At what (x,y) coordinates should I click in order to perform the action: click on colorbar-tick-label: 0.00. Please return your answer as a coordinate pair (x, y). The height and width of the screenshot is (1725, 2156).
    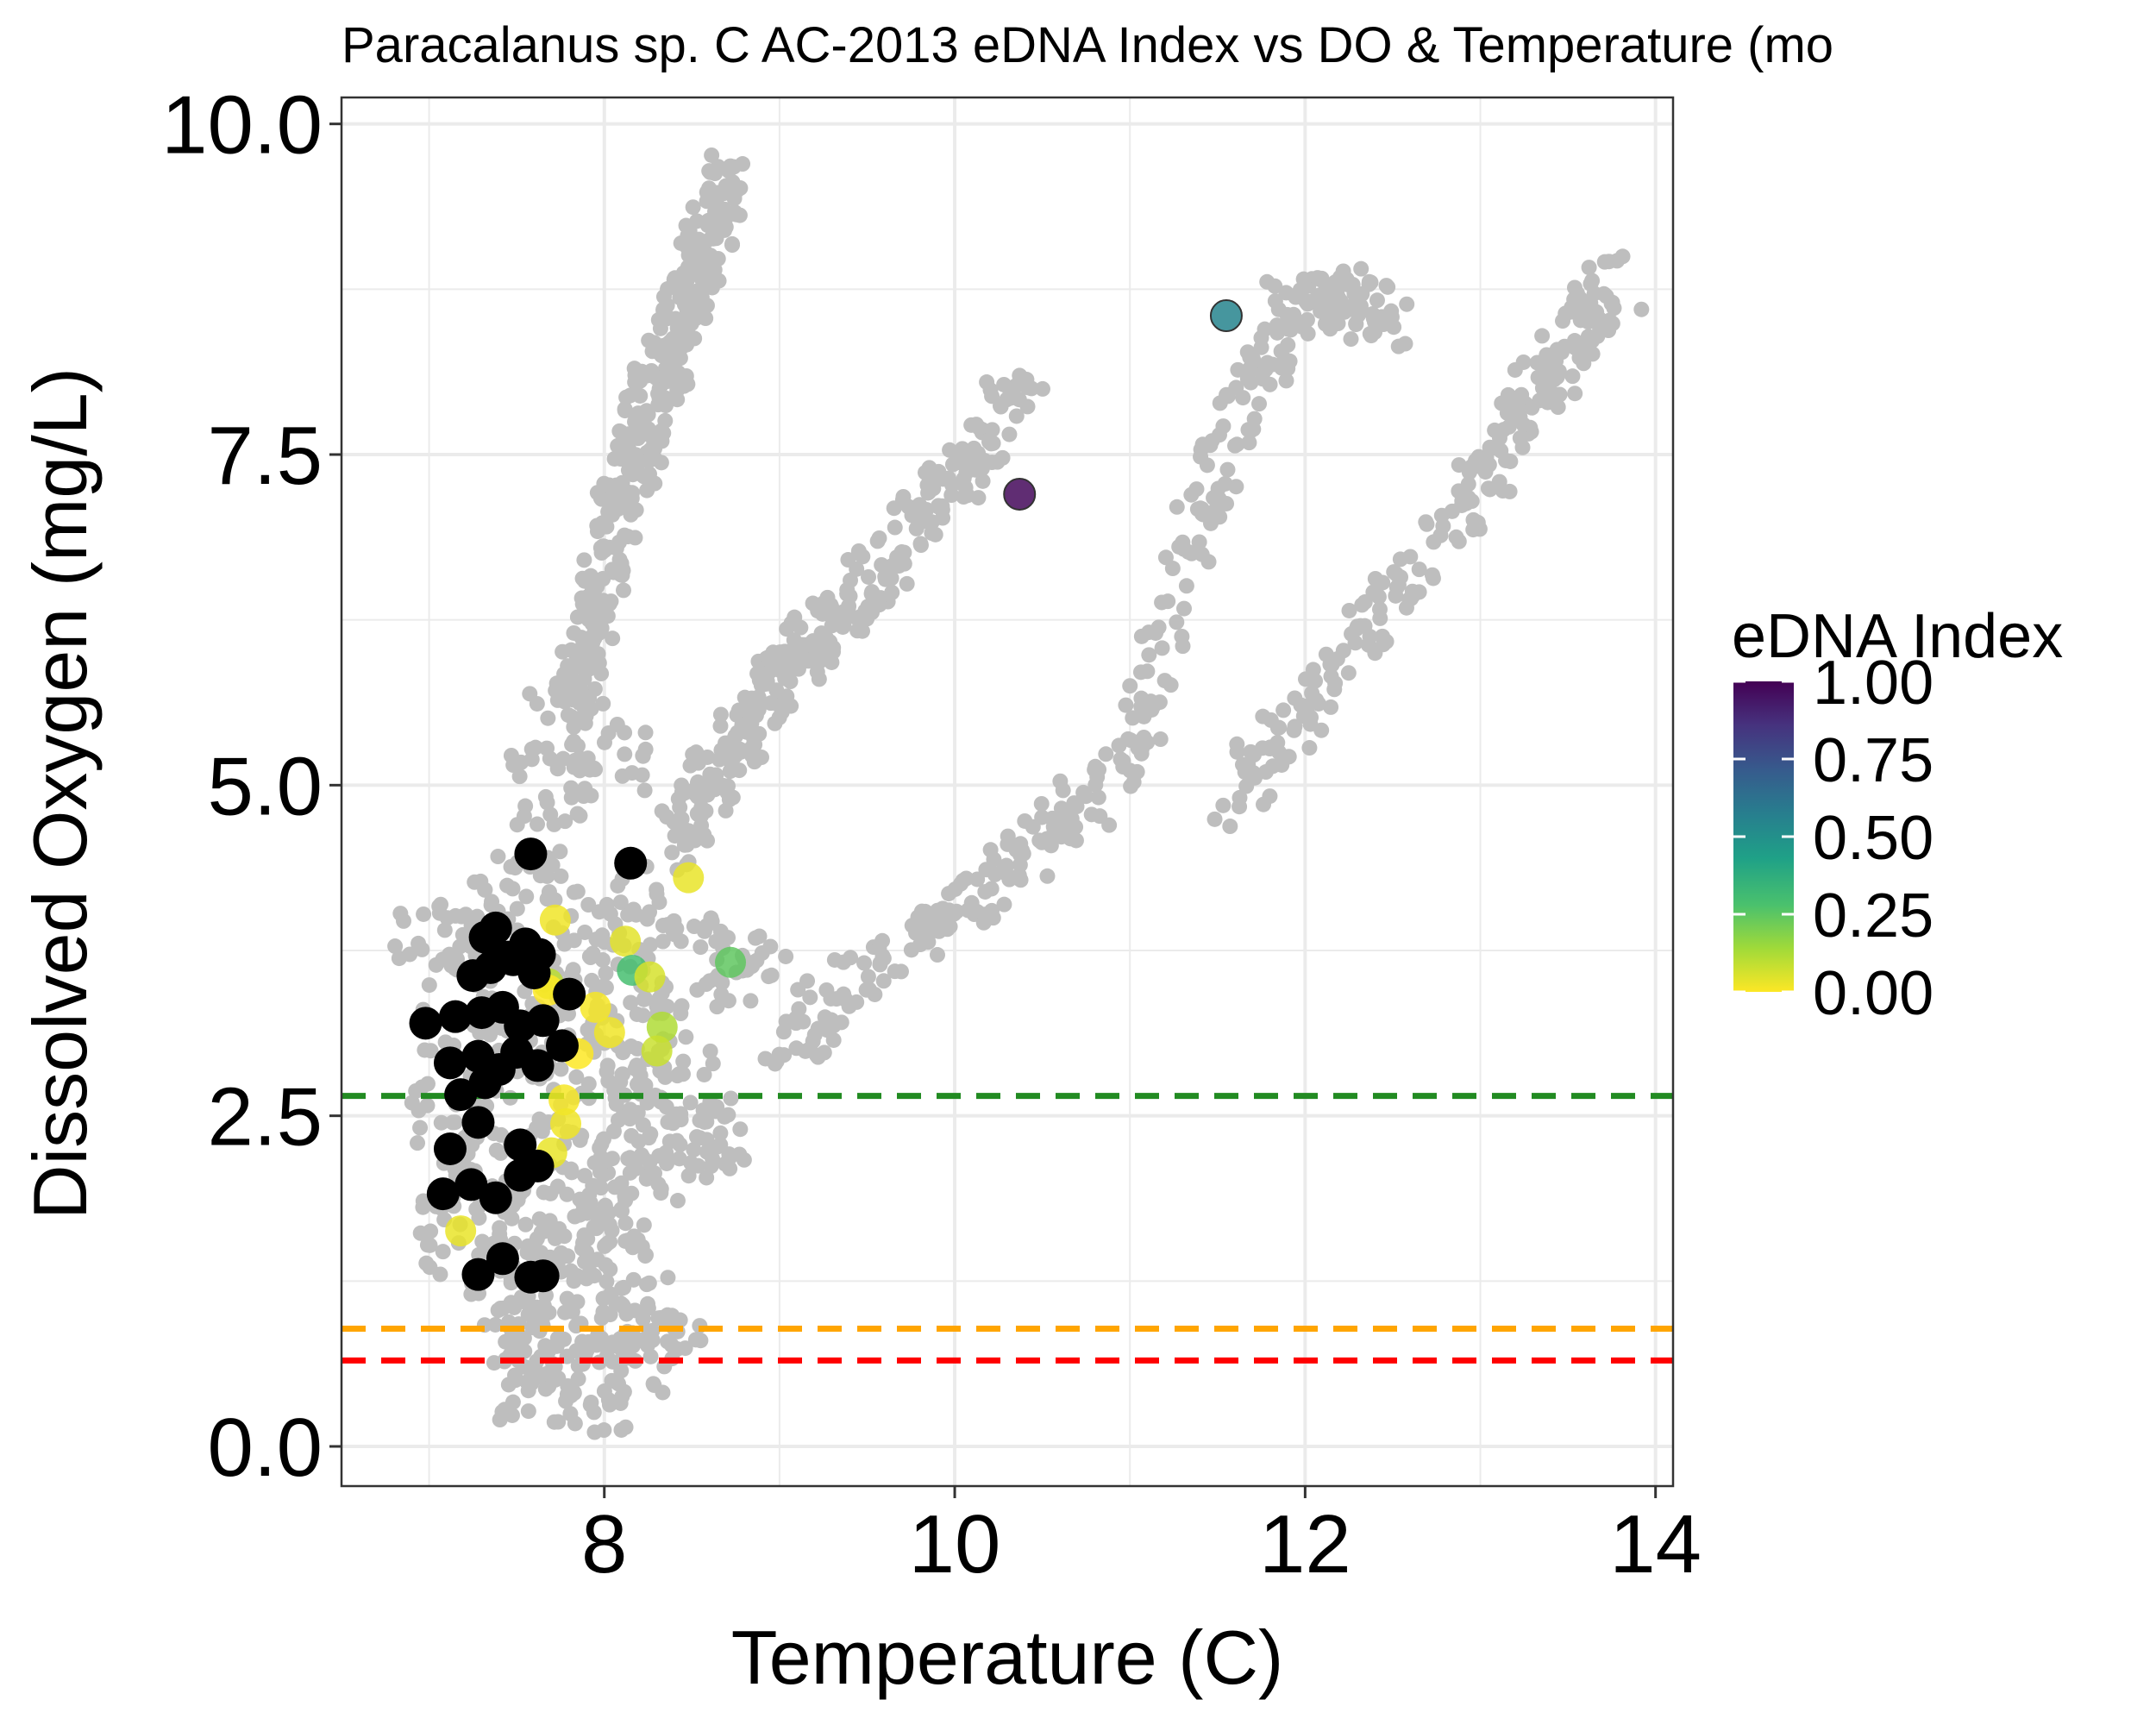
    Looking at the image, I should click on (1873, 993).